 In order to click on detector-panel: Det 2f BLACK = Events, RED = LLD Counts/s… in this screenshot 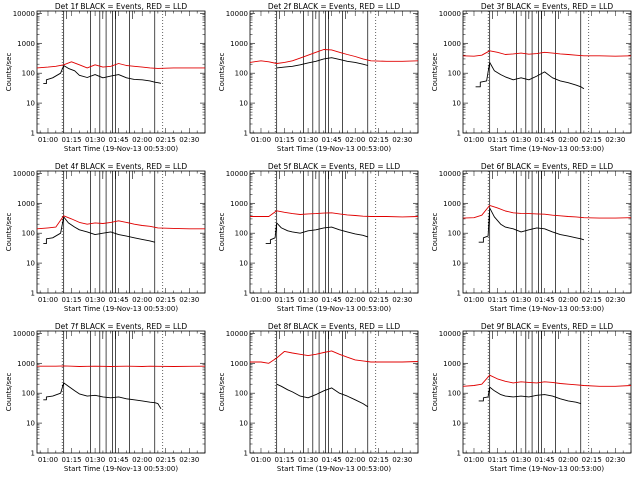, I will do `click(318, 77)`.